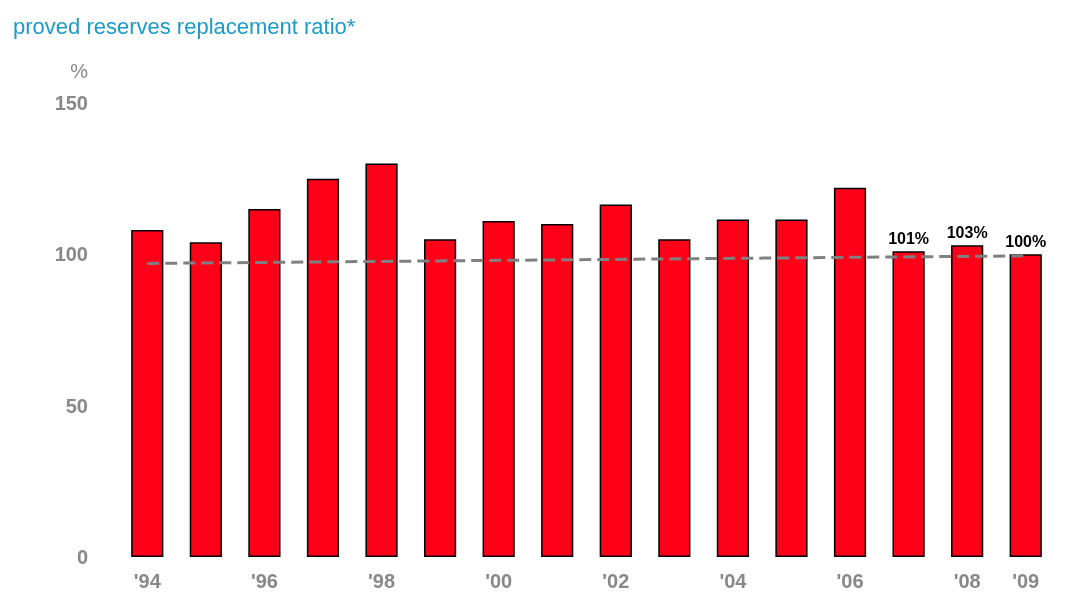 This screenshot has width=1073, height=607. Describe the element at coordinates (499, 581) in the screenshot. I see `x-tick-label: '00` at that location.